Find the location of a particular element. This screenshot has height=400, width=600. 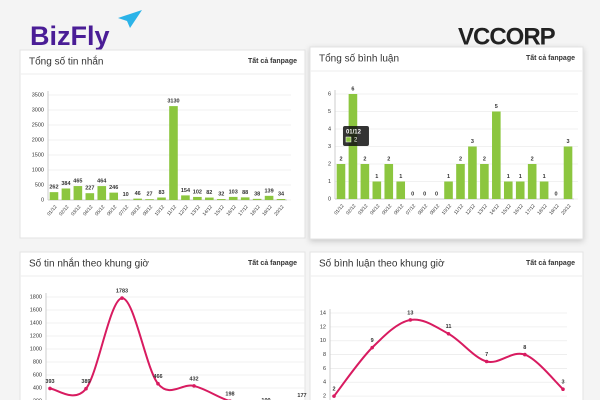

value-label: 9 is located at coordinates (372, 341).